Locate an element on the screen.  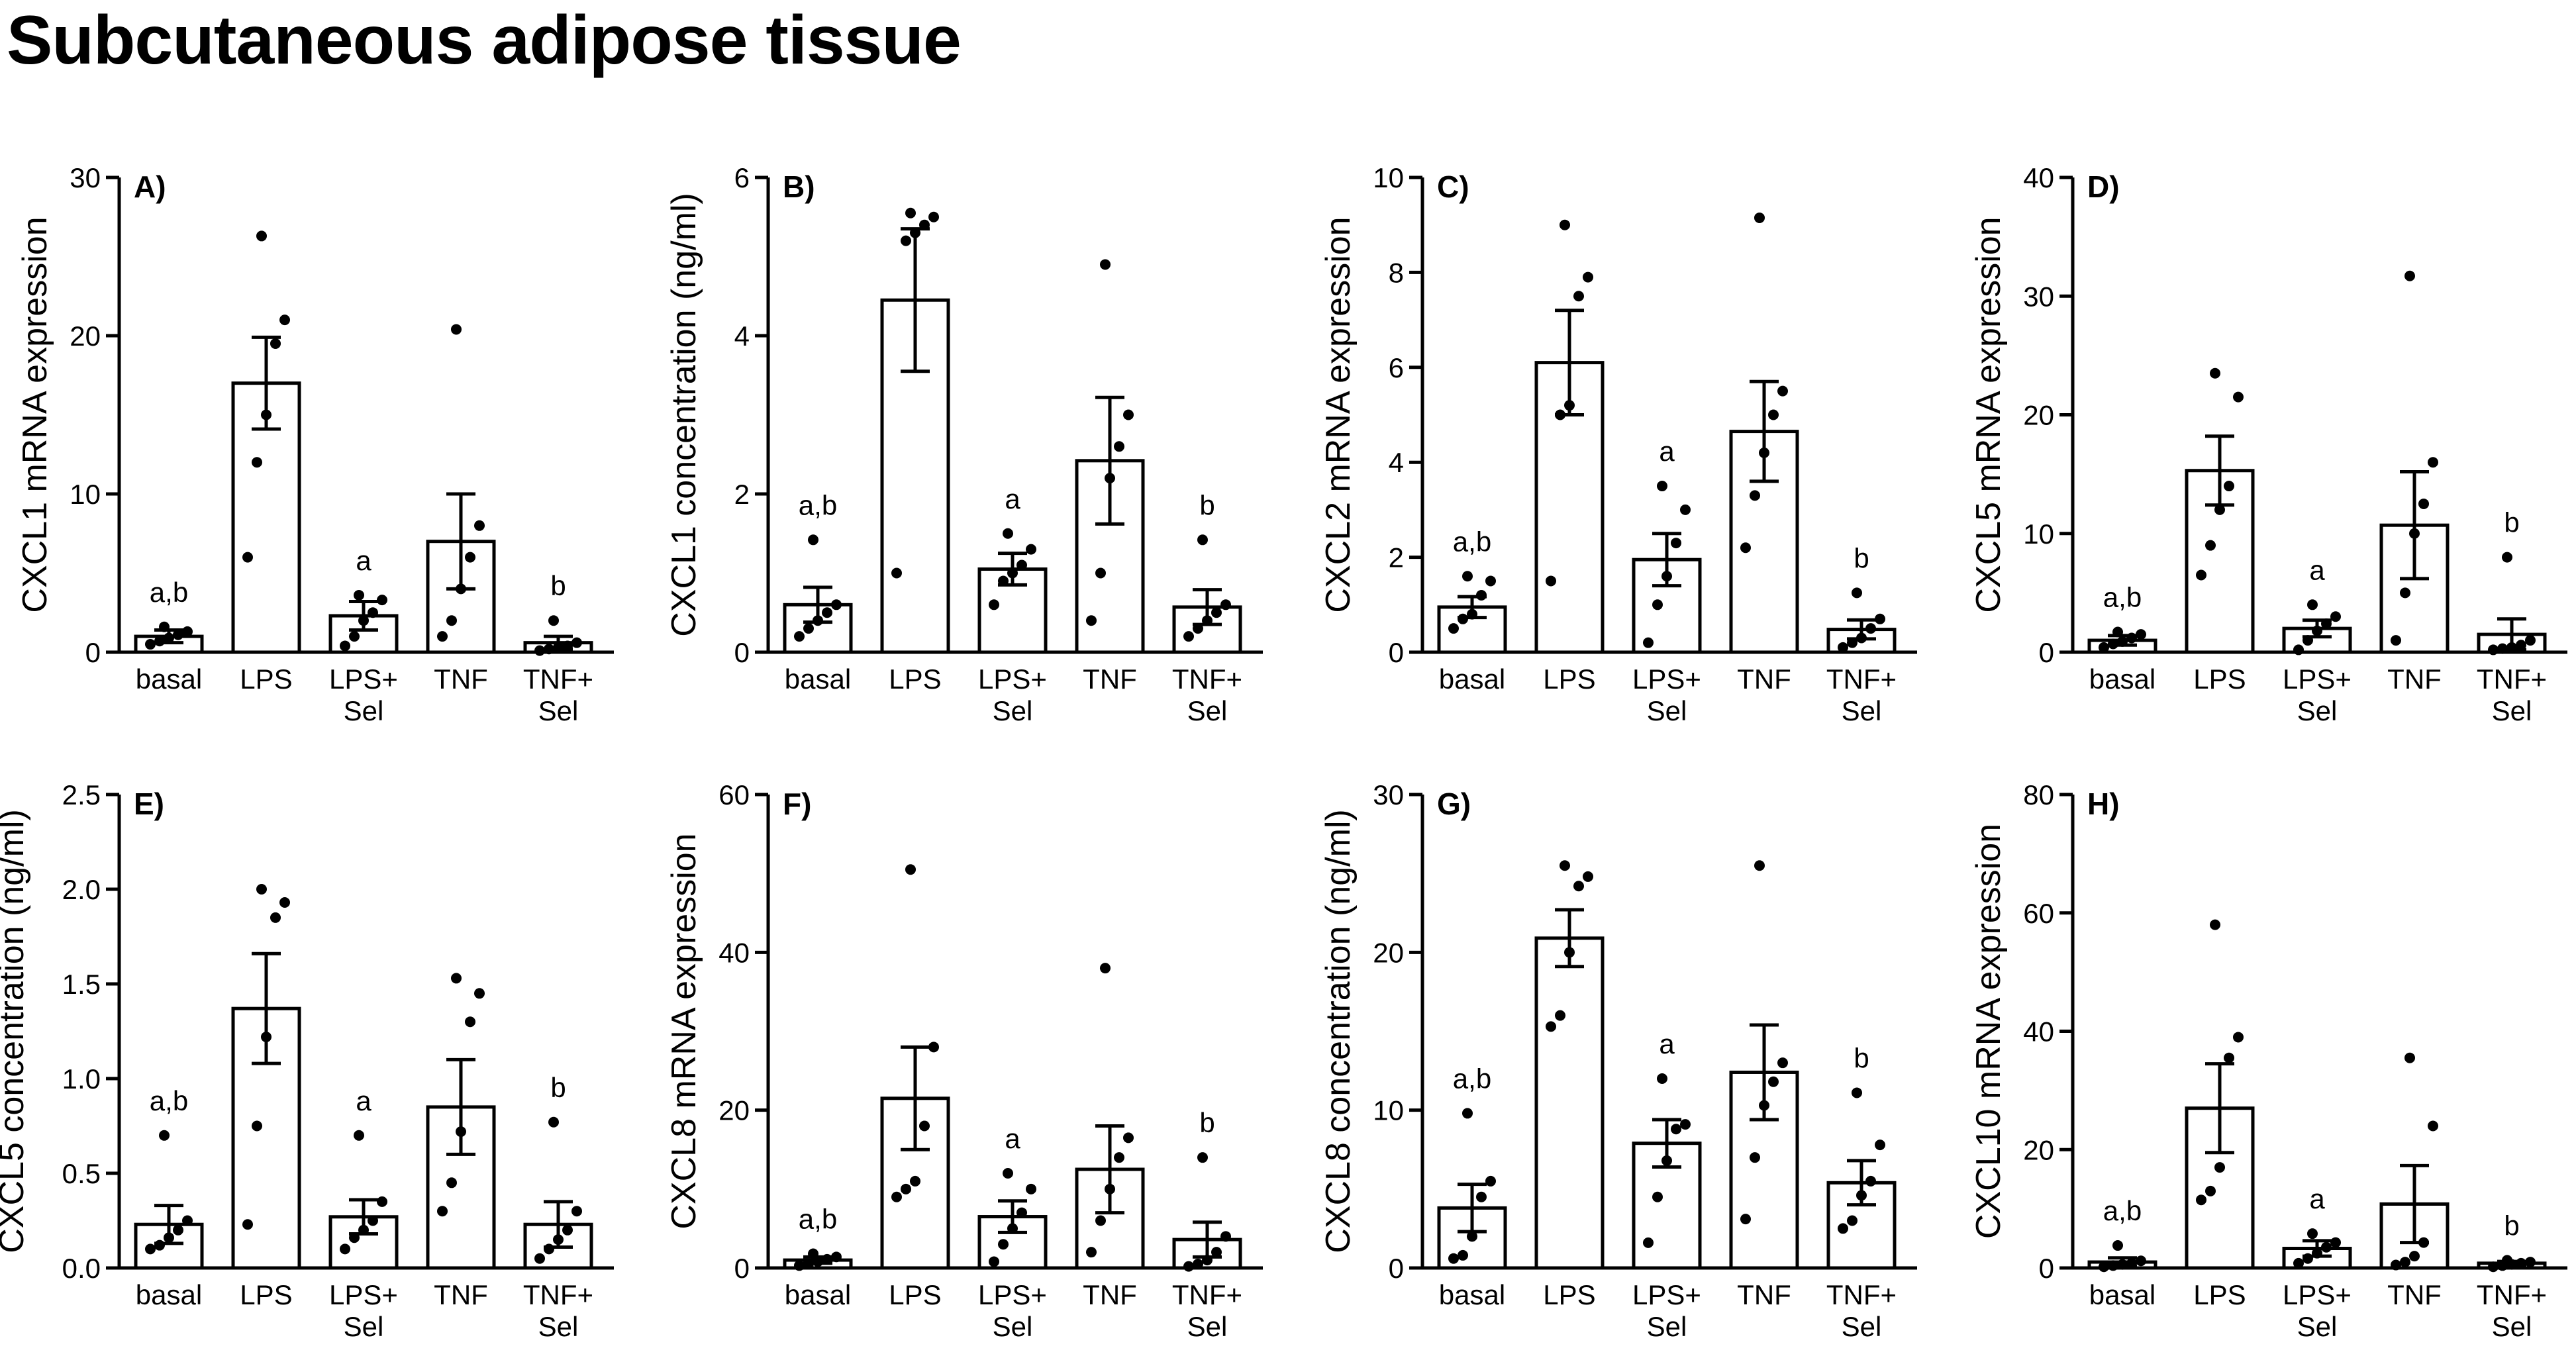
chart-3-category-label: LPS+ Sel is located at coordinates (1666, 694).